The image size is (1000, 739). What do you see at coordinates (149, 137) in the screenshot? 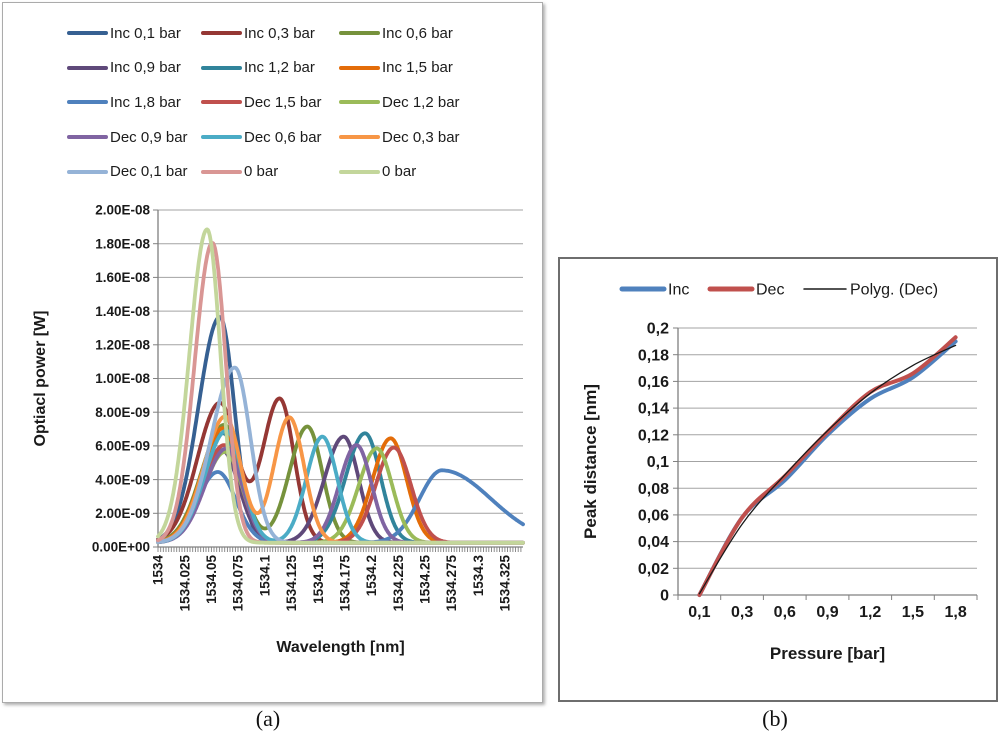
I see `legend-label: Dec 0,9 bar` at bounding box center [149, 137].